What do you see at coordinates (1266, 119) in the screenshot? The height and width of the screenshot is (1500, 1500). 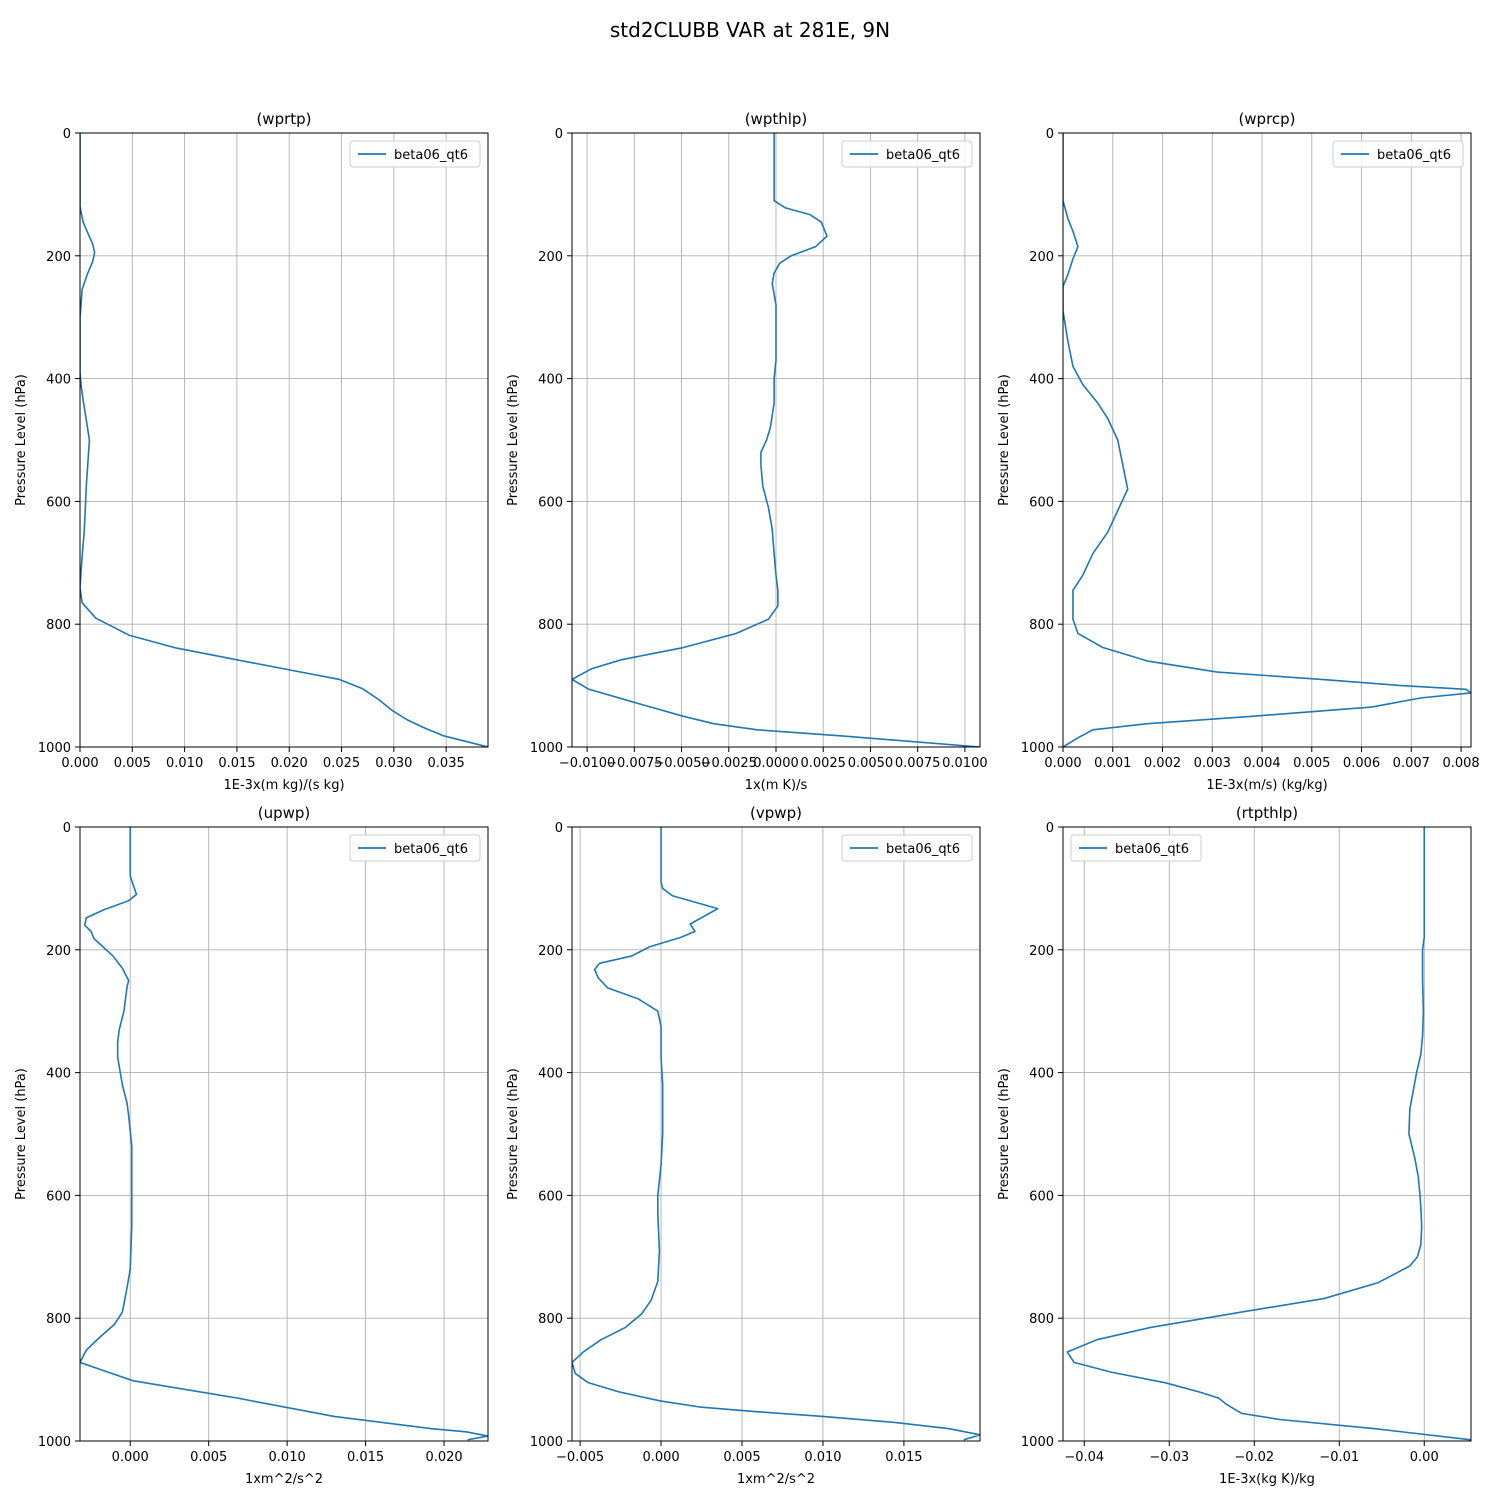 I see `chart-title: (wprcp)` at bounding box center [1266, 119].